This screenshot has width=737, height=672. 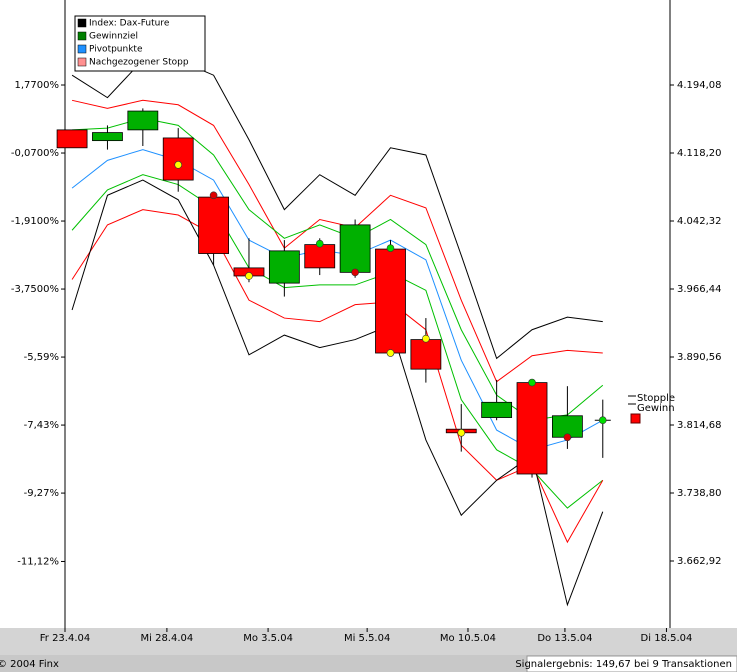 What do you see at coordinates (116, 50) in the screenshot?
I see `legend-label: Pivotpunkte` at bounding box center [116, 50].